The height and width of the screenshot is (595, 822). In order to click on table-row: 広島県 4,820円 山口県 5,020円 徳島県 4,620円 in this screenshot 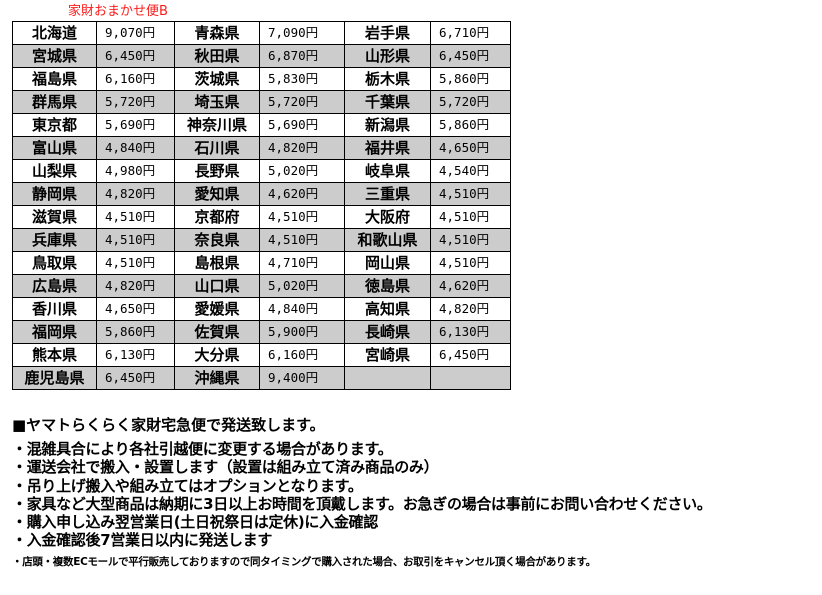, I will do `click(261, 286)`.